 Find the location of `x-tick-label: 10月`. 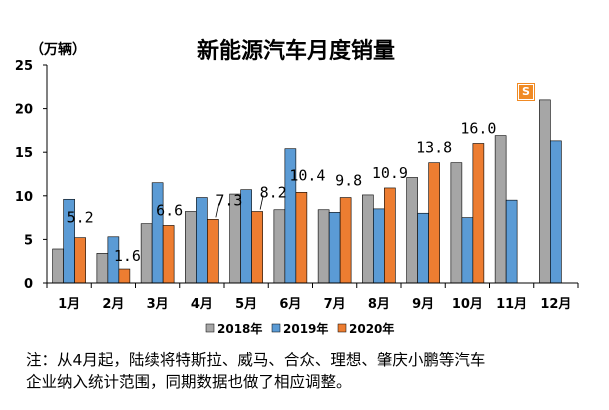

x-tick-label: 10月 is located at coordinates (467, 304).